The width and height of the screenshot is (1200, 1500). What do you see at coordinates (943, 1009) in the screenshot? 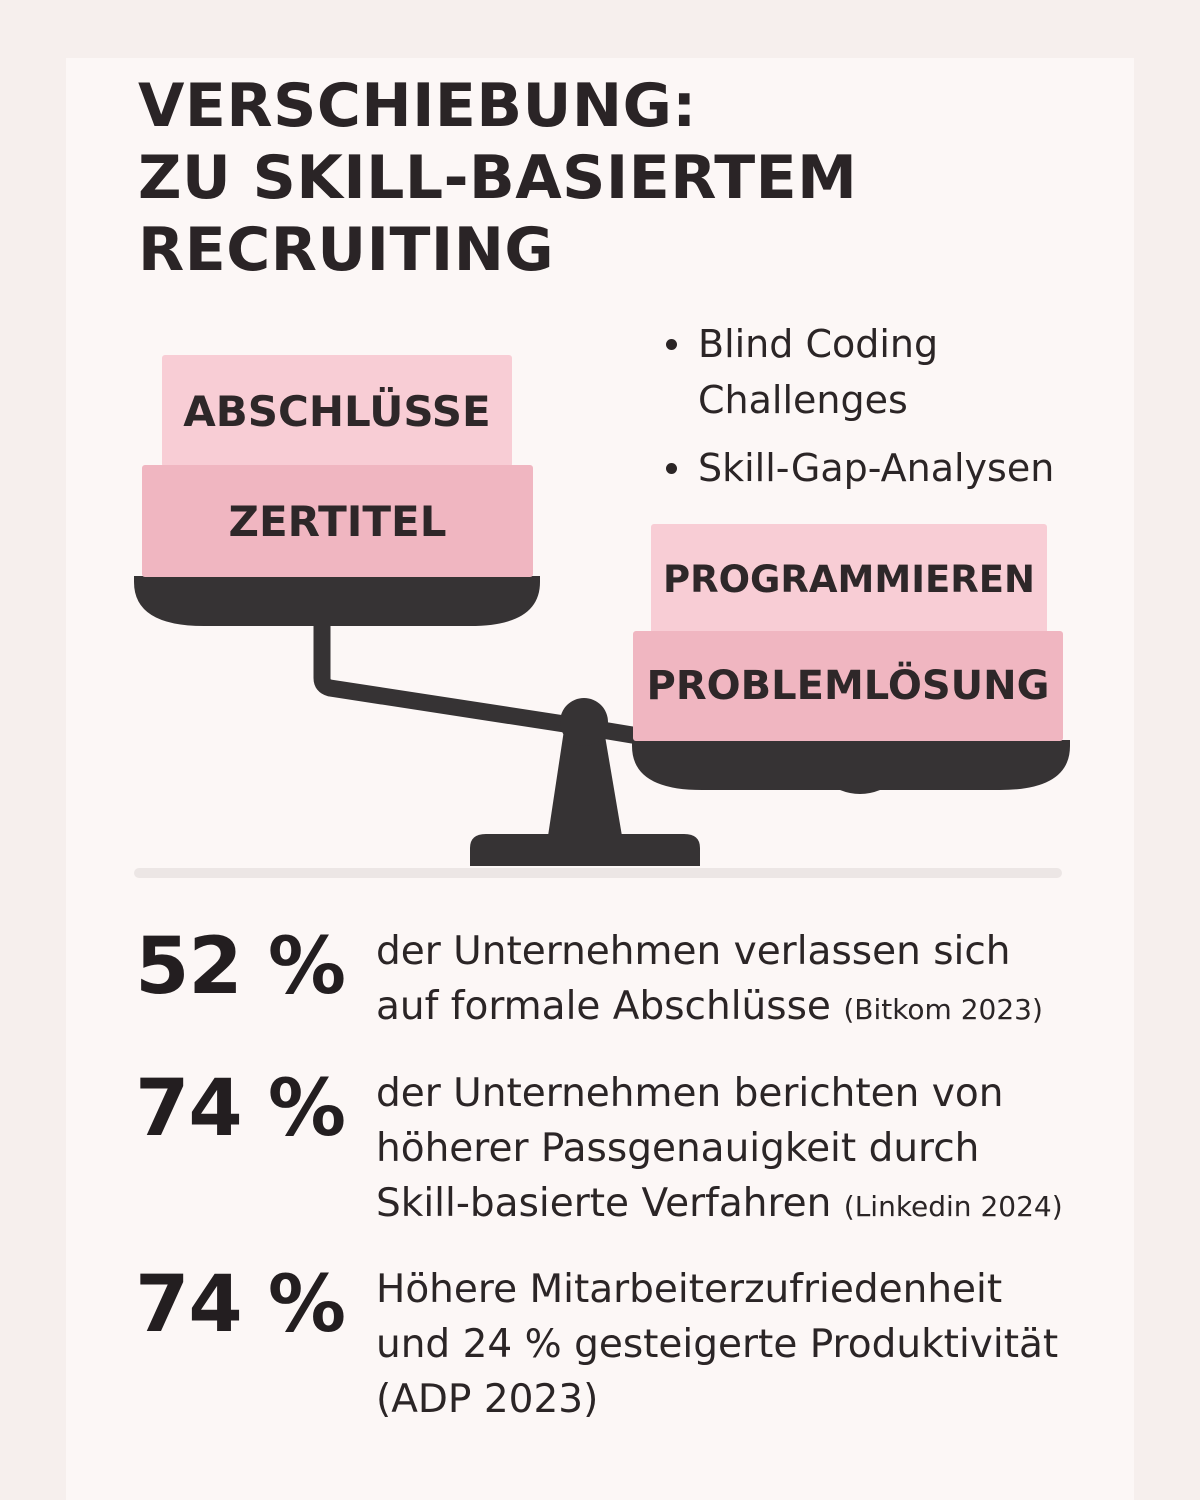
I see `stat-source: (Bitkom 2023)` at bounding box center [943, 1009].